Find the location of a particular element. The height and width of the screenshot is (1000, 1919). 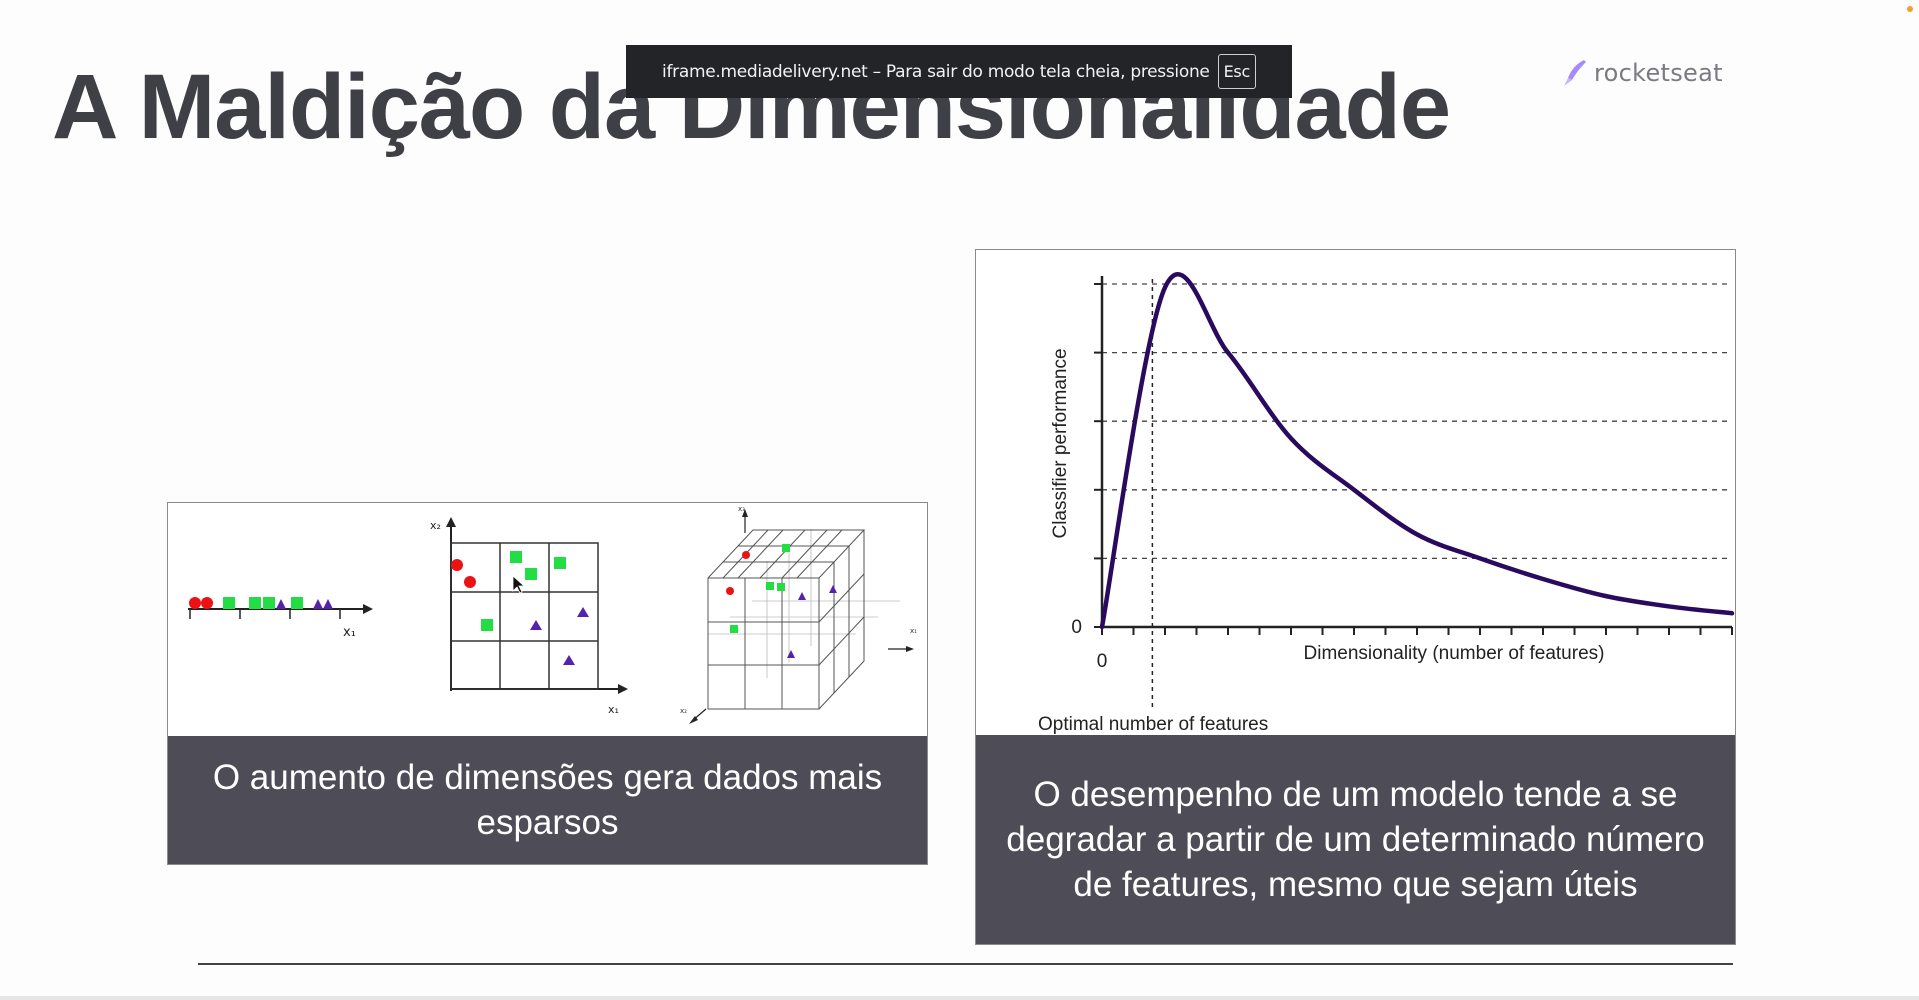

cube-inner-grid is located at coordinates (804, 612).